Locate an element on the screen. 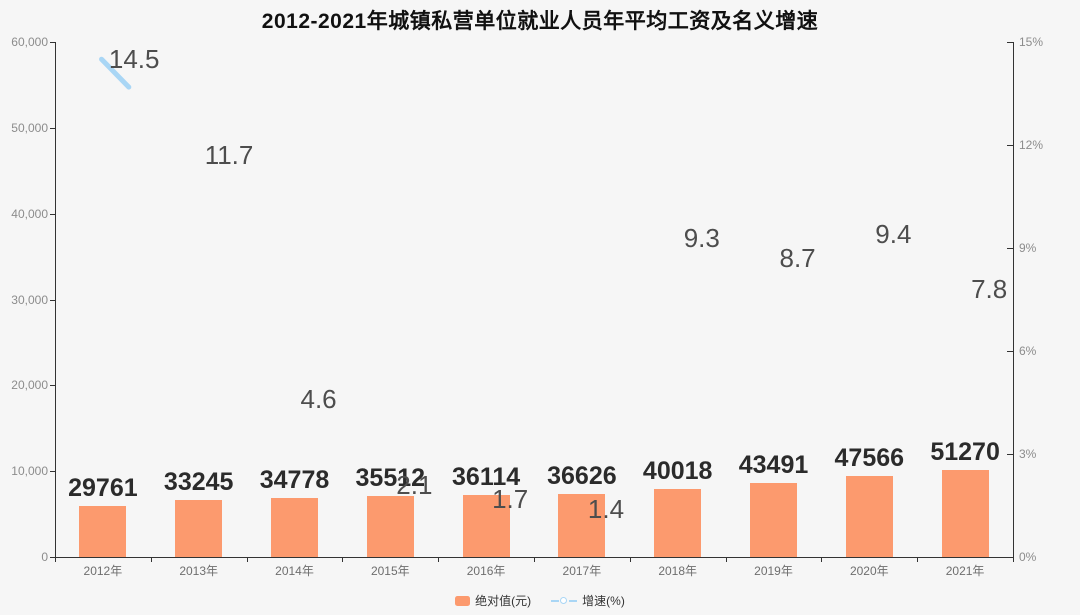  bar-value-label-2014: 34778 is located at coordinates (294, 479).